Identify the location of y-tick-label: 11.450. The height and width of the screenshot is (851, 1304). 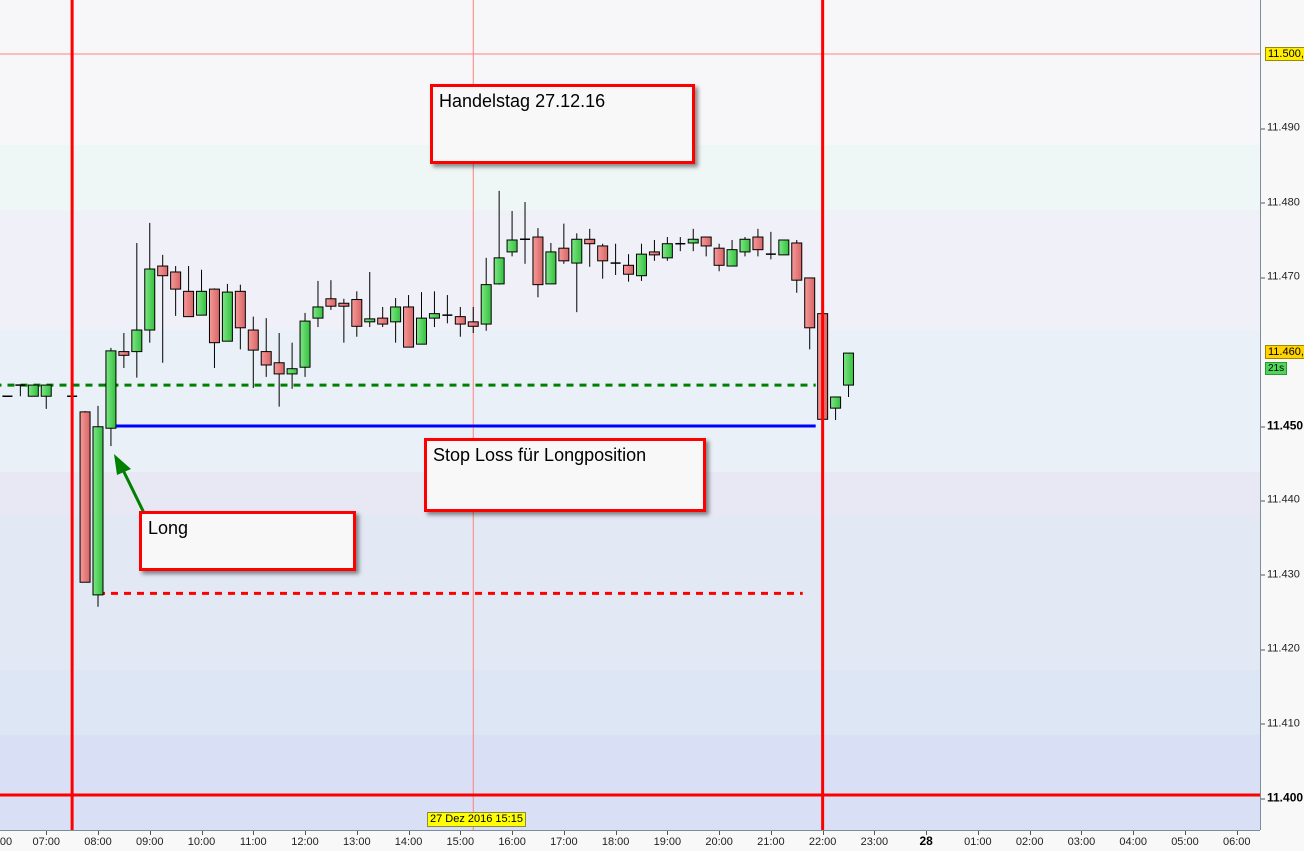
(1282, 425).